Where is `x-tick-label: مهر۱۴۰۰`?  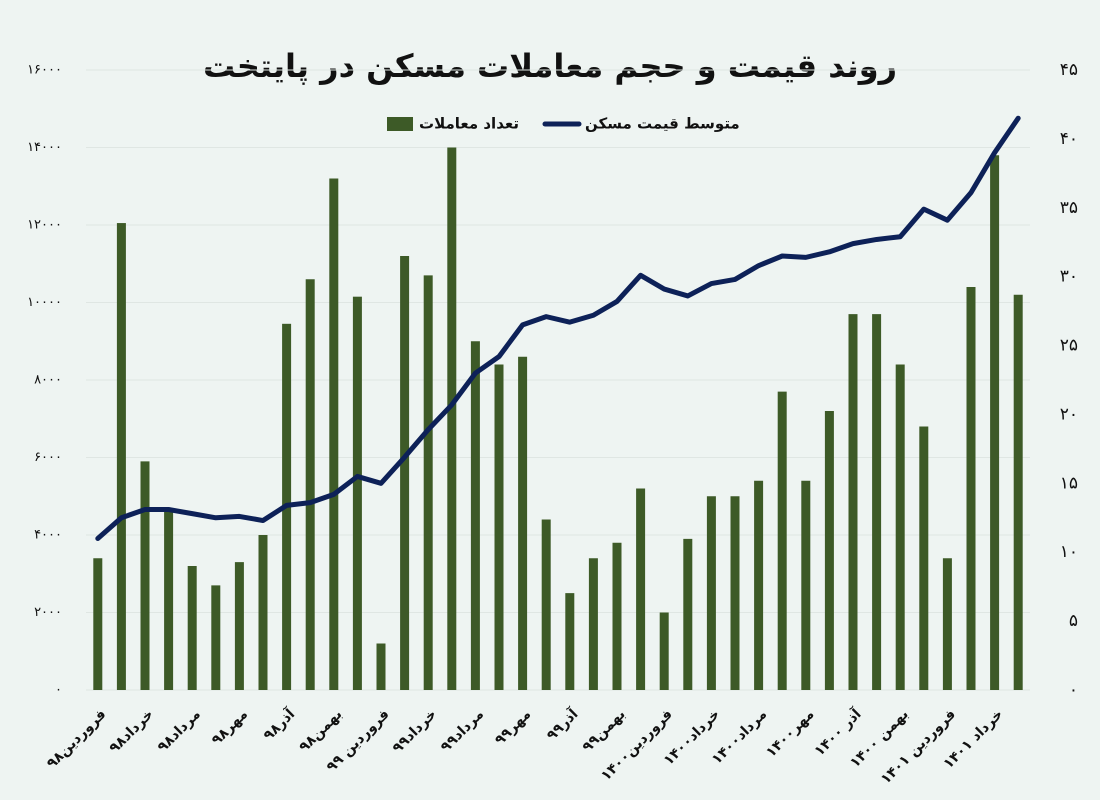
x-tick-label: مهر۱۴۰۰ is located at coordinates (790, 733).